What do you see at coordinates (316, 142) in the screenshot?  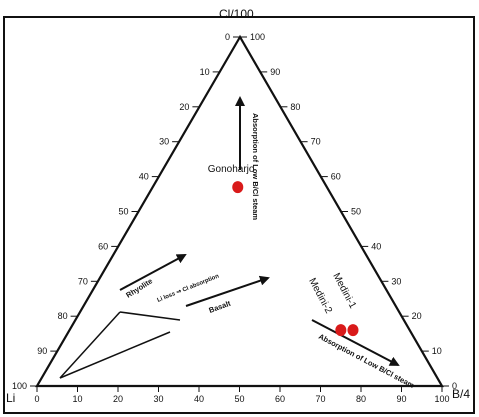 I see `tick-label-right: 70` at bounding box center [316, 142].